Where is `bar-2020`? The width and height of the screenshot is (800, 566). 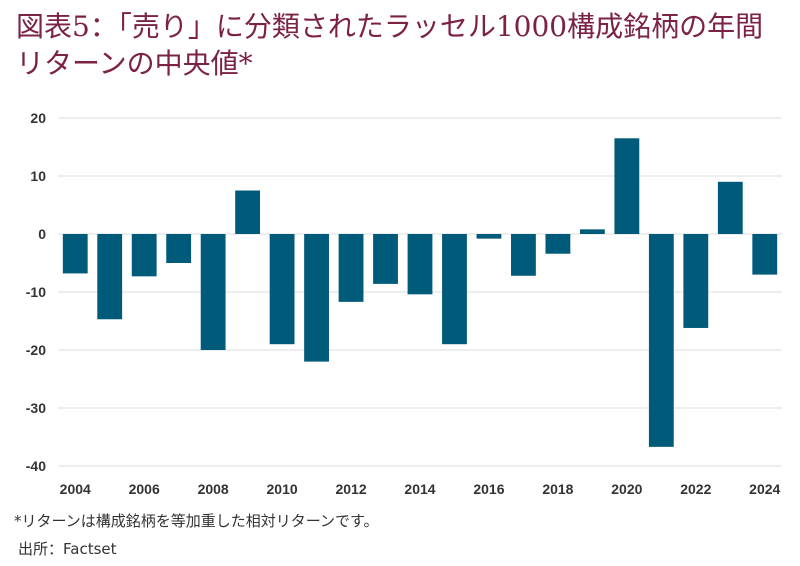 bar-2020 is located at coordinates (627, 186).